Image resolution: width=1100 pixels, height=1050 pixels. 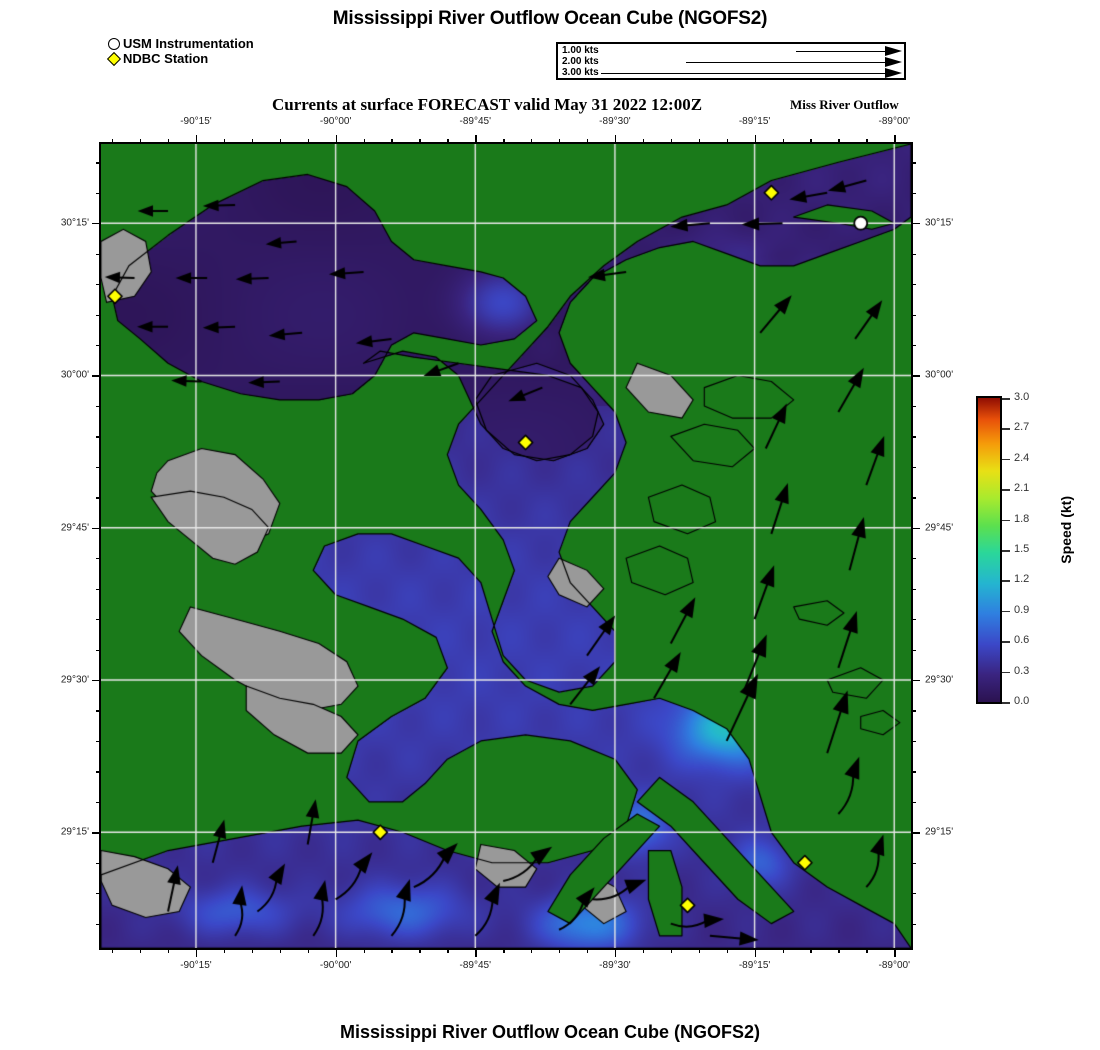 I want to click on colorbar-tick-label: 1.5, so click(x=1022, y=549).